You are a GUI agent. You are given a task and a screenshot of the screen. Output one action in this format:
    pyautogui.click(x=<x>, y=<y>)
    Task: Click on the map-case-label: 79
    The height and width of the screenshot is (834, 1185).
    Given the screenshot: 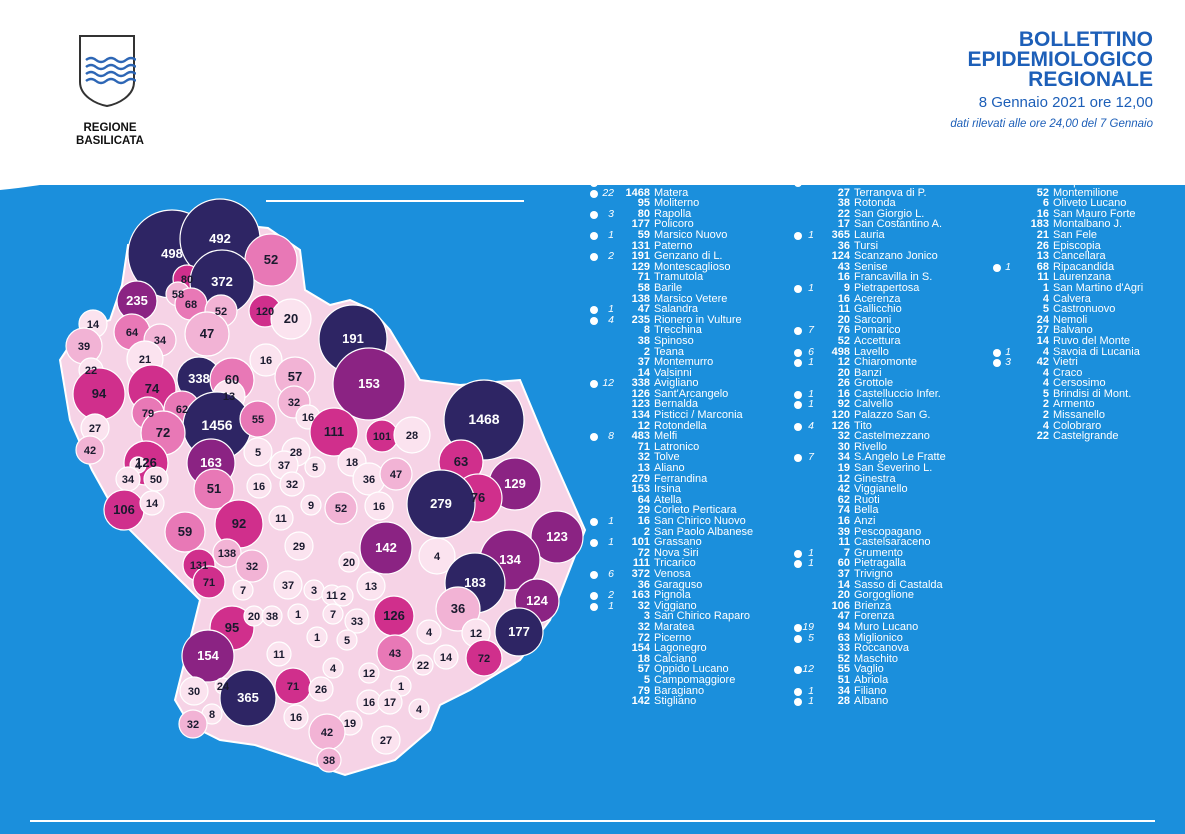 What is the action you would take?
    pyautogui.click(x=148, y=414)
    